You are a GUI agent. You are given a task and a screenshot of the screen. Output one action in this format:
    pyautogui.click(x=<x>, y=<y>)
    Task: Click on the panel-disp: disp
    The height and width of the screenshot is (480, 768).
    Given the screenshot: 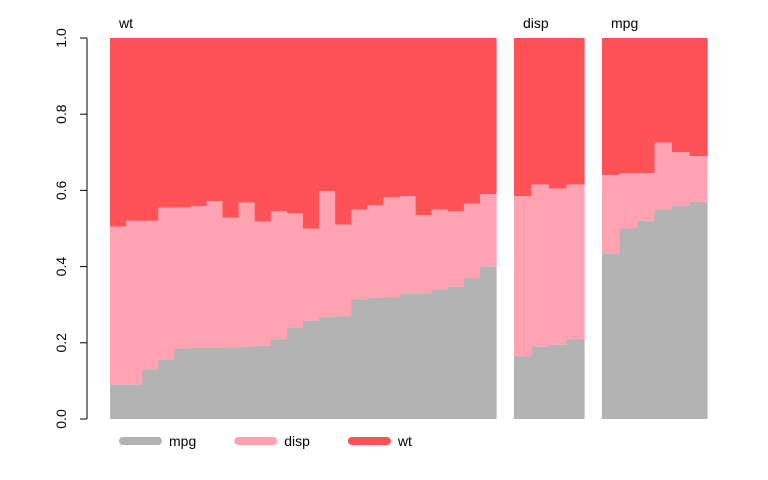 What is the action you would take?
    pyautogui.click(x=549, y=217)
    